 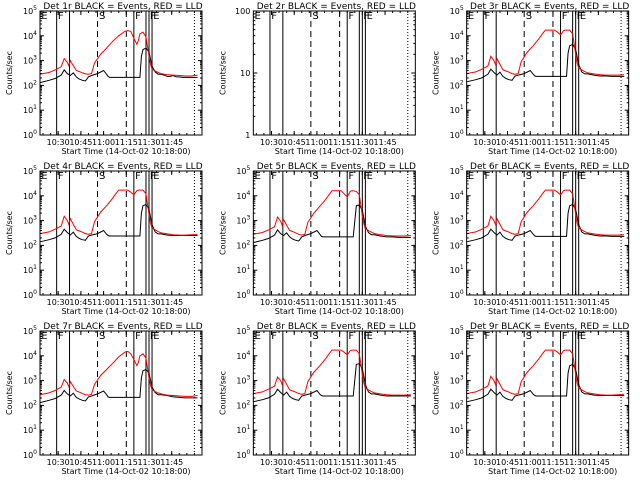 What do you see at coordinates (9, 73) in the screenshot?
I see `y-axis-label: Counts/sec` at bounding box center [9, 73].